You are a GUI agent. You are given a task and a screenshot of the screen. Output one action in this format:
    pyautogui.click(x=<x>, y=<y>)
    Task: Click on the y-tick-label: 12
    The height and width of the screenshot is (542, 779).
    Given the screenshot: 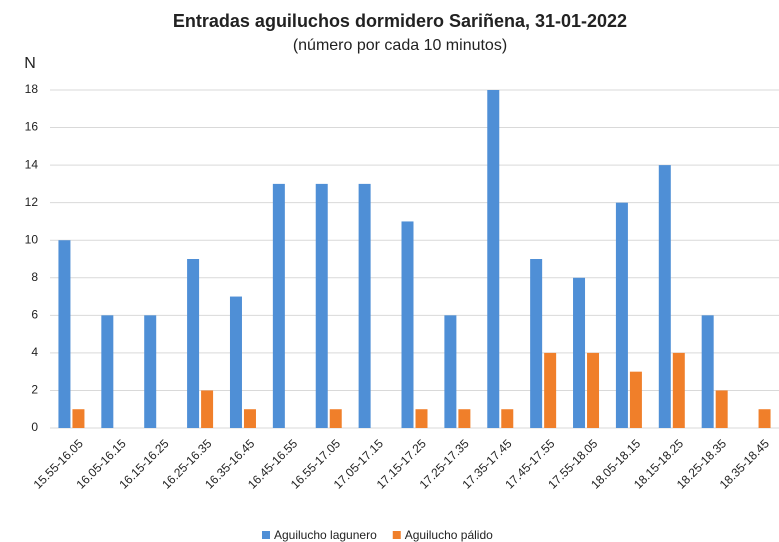 What is the action you would take?
    pyautogui.click(x=32, y=202)
    